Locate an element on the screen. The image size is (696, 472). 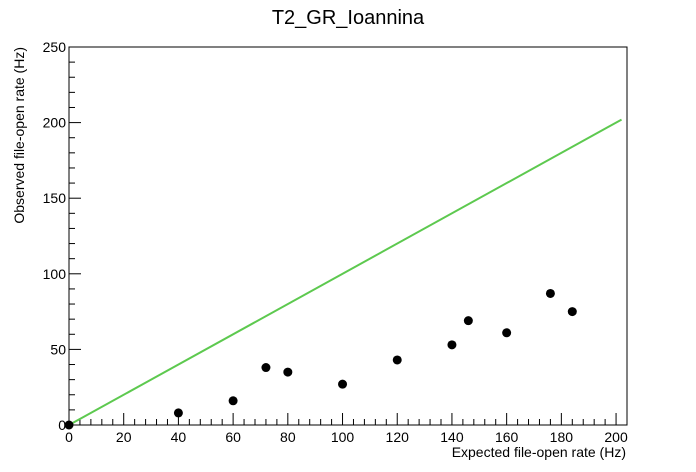
x-tick-label: 80 is located at coordinates (288, 437).